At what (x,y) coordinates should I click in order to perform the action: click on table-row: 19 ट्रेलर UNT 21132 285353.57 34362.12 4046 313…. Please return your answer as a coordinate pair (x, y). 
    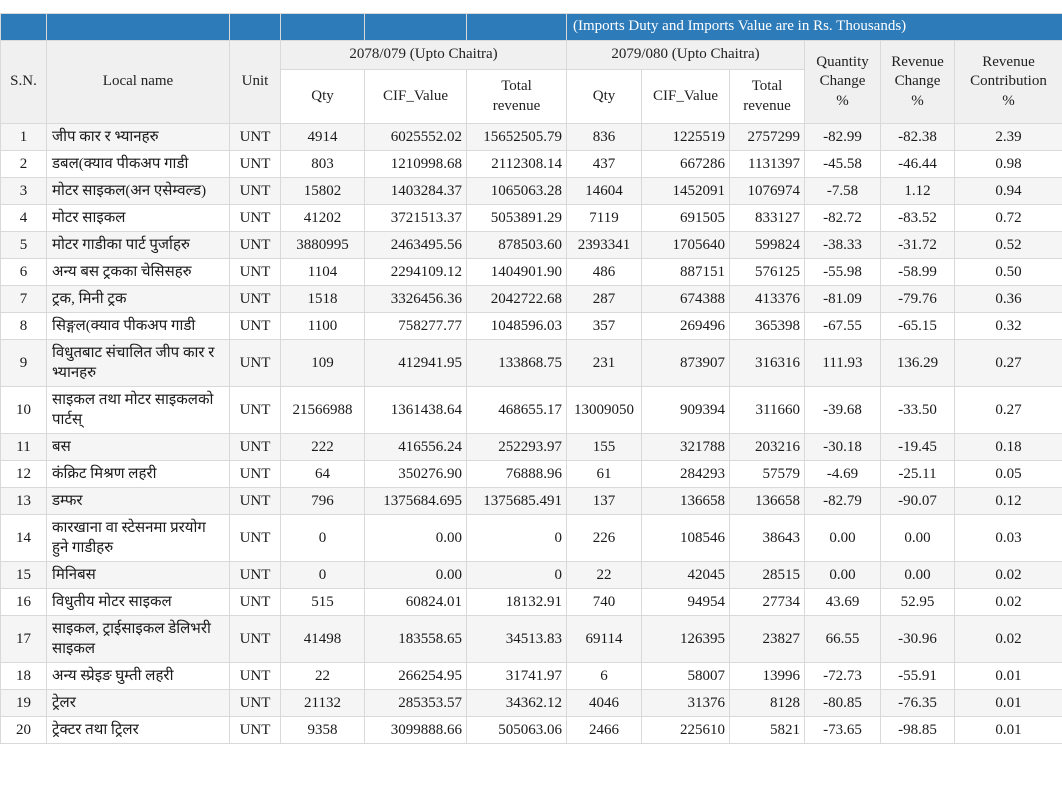
    Looking at the image, I should click on (531, 703).